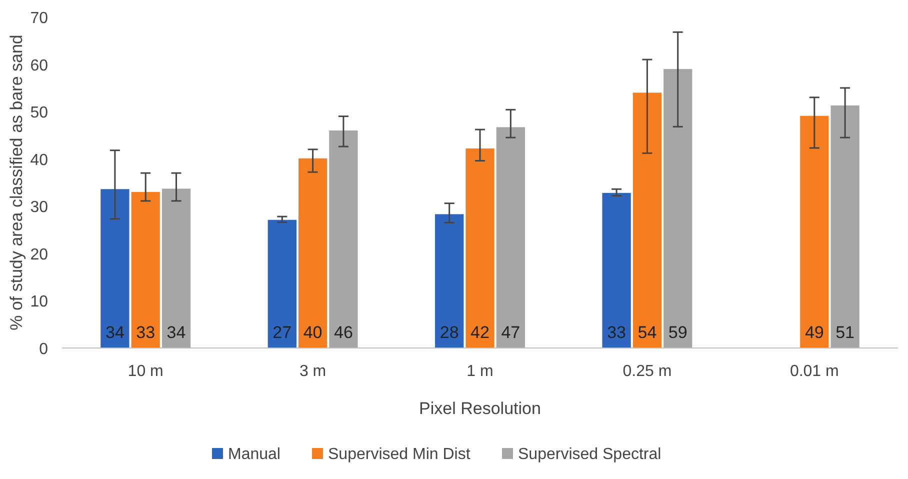  What do you see at coordinates (16, 182) in the screenshot?
I see `y-axis-title: % of study area classified as bare sand` at bounding box center [16, 182].